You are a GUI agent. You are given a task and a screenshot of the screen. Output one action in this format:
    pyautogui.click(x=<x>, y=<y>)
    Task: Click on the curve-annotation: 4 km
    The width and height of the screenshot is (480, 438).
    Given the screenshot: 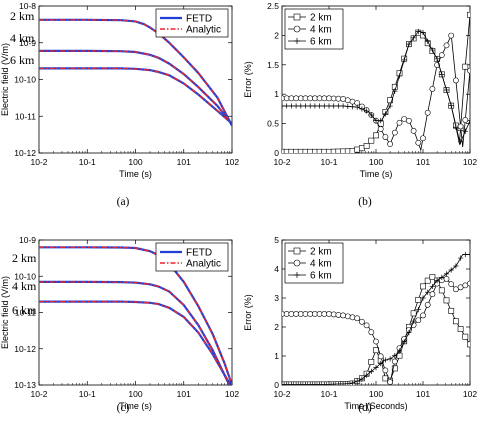 What is the action you would take?
    pyautogui.click(x=22, y=38)
    